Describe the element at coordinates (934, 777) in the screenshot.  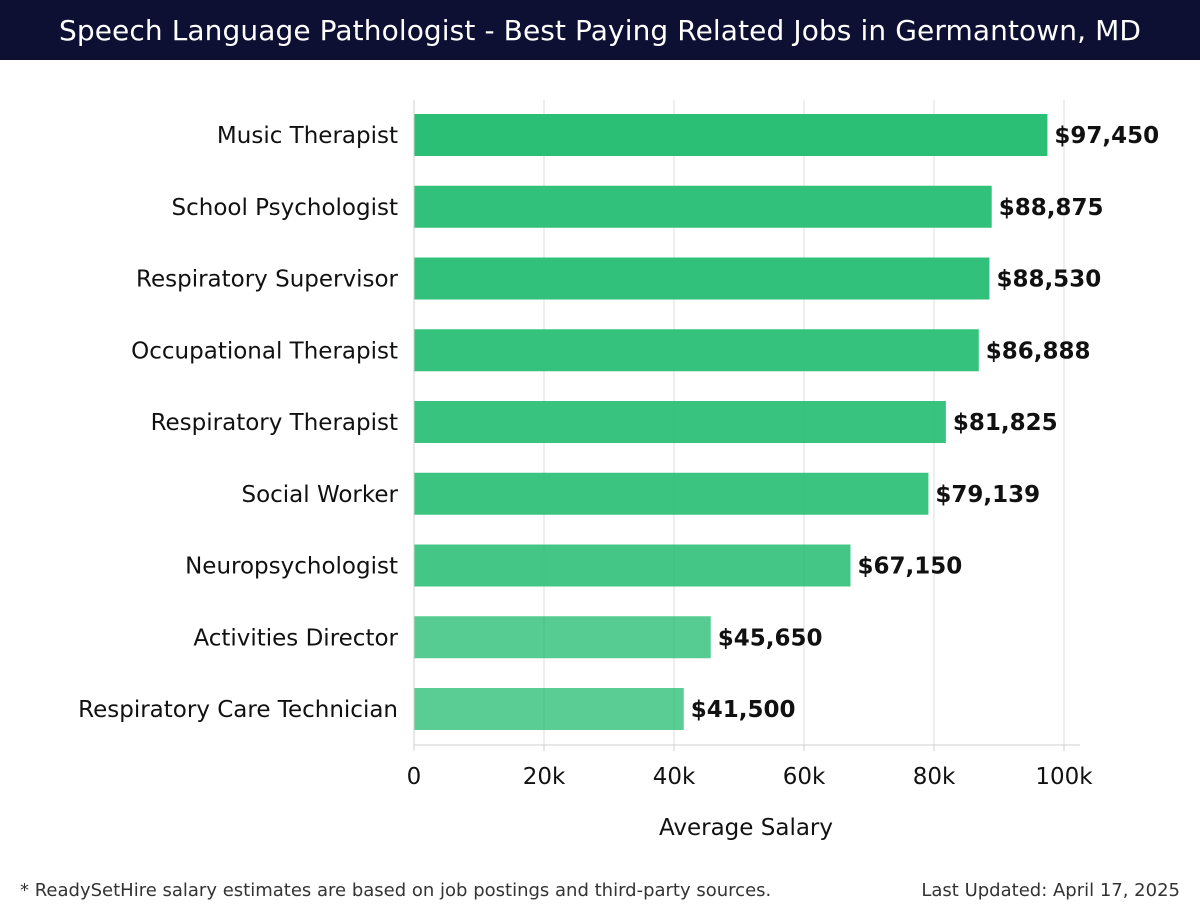
I see `x-tick-label: 80k` at that location.